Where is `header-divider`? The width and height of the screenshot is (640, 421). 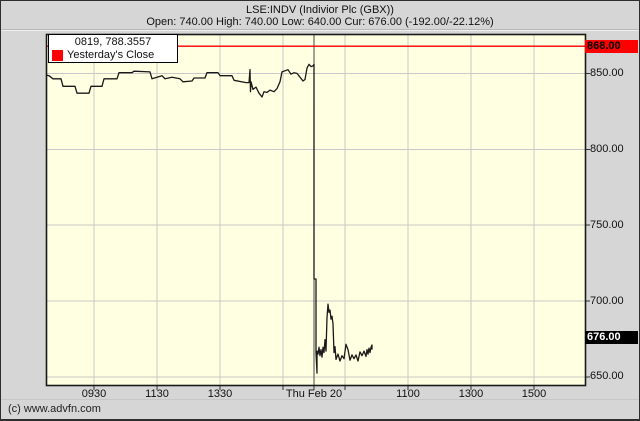 header-divider is located at coordinates (320, 29).